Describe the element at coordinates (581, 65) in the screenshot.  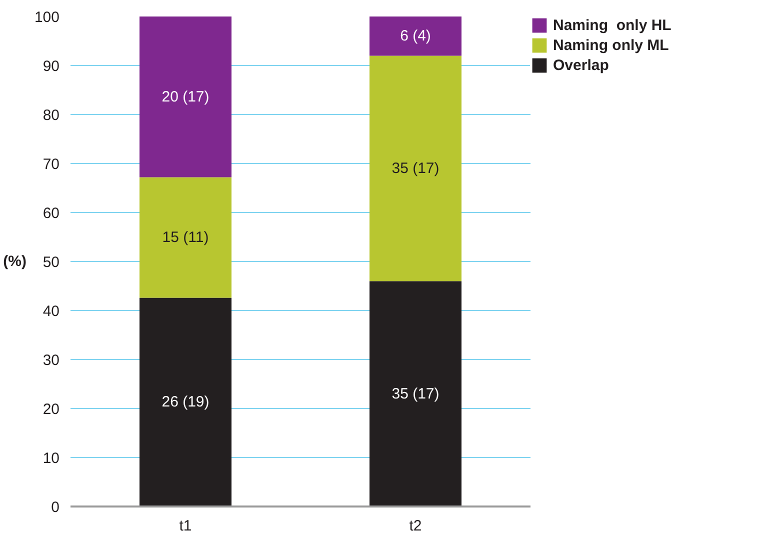
I see `legend-label: Overlap` at that location.